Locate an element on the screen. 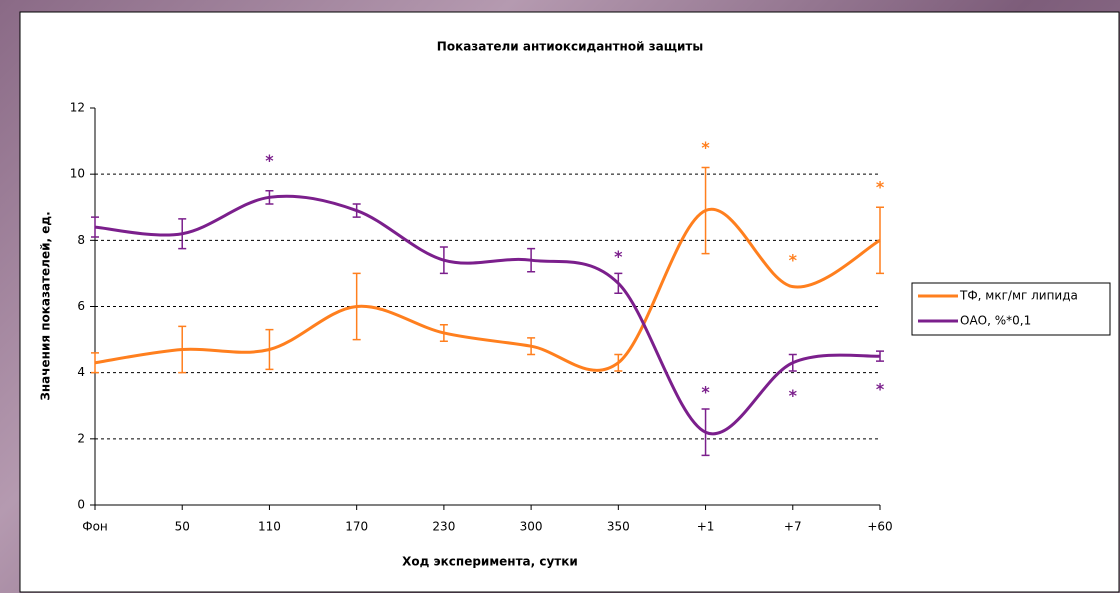 The width and height of the screenshot is (1120, 593). x-tick-label: 110 is located at coordinates (269, 527).